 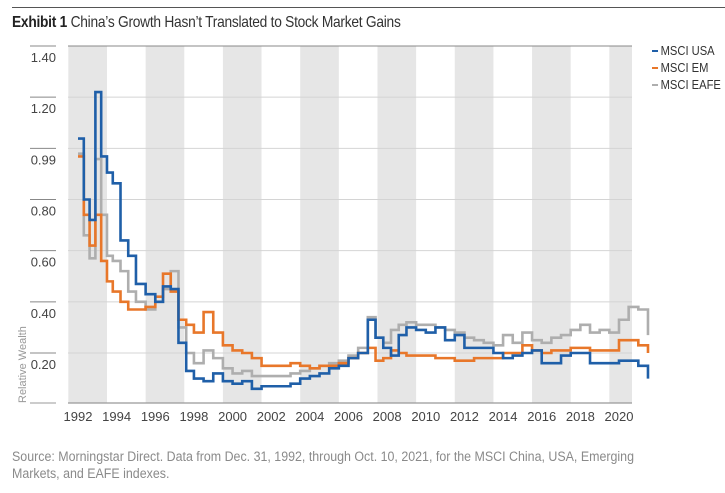 What do you see at coordinates (43, 108) in the screenshot?
I see `y-tick-label: 1.20` at bounding box center [43, 108].